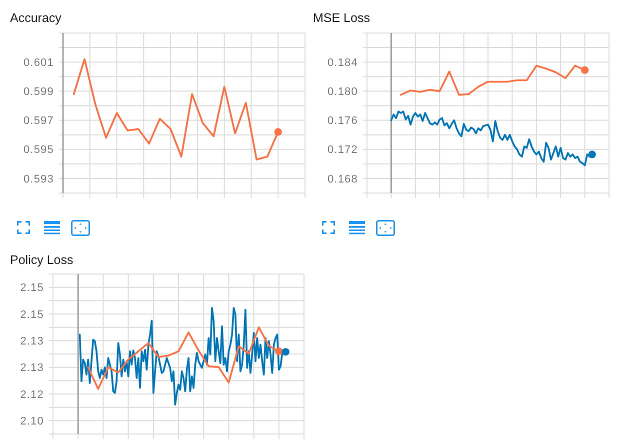  Describe the element at coordinates (342, 179) in the screenshot. I see `y-tick-label: 0.168` at that location.